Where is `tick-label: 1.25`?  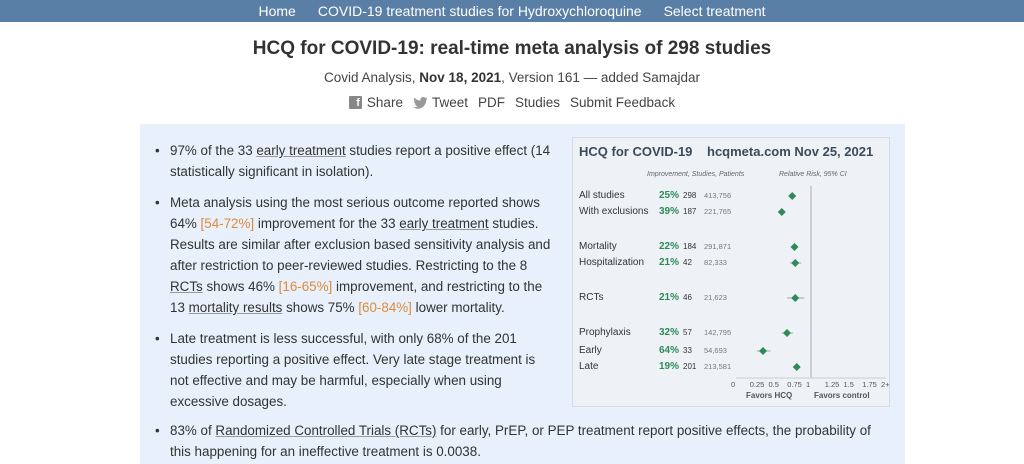
tick-label: 1.25 is located at coordinates (832, 384).